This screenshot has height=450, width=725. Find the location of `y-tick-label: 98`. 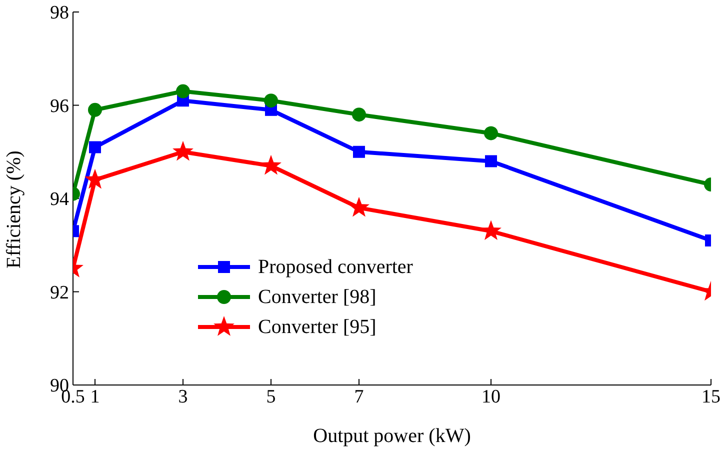

y-tick-label: 98 is located at coordinates (59, 13).